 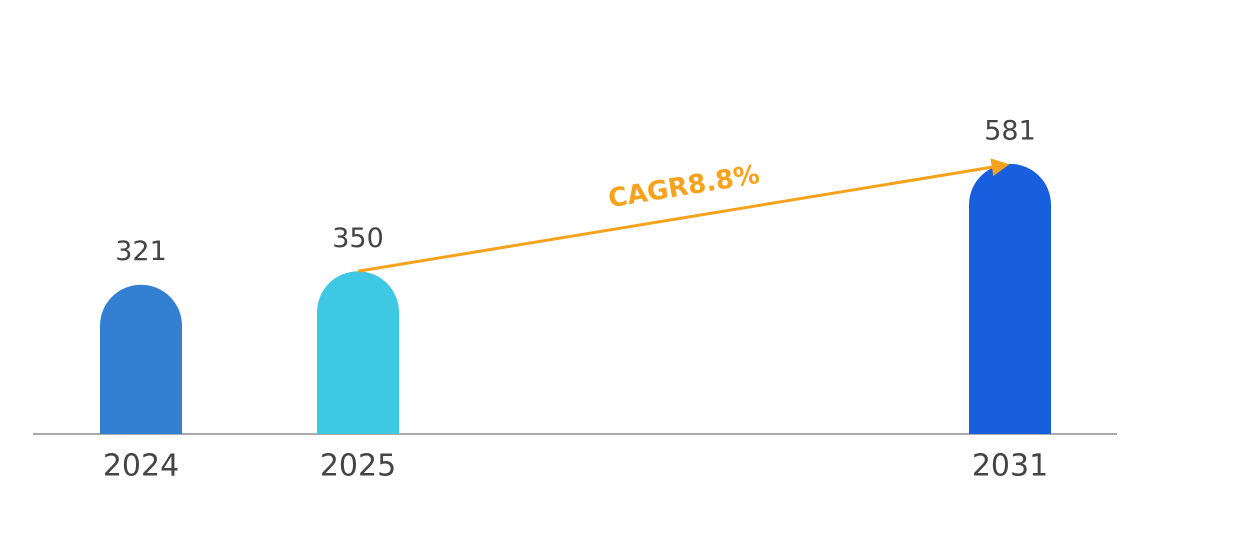 I want to click on cagr-label: CAGR8.8%, so click(x=684, y=187).